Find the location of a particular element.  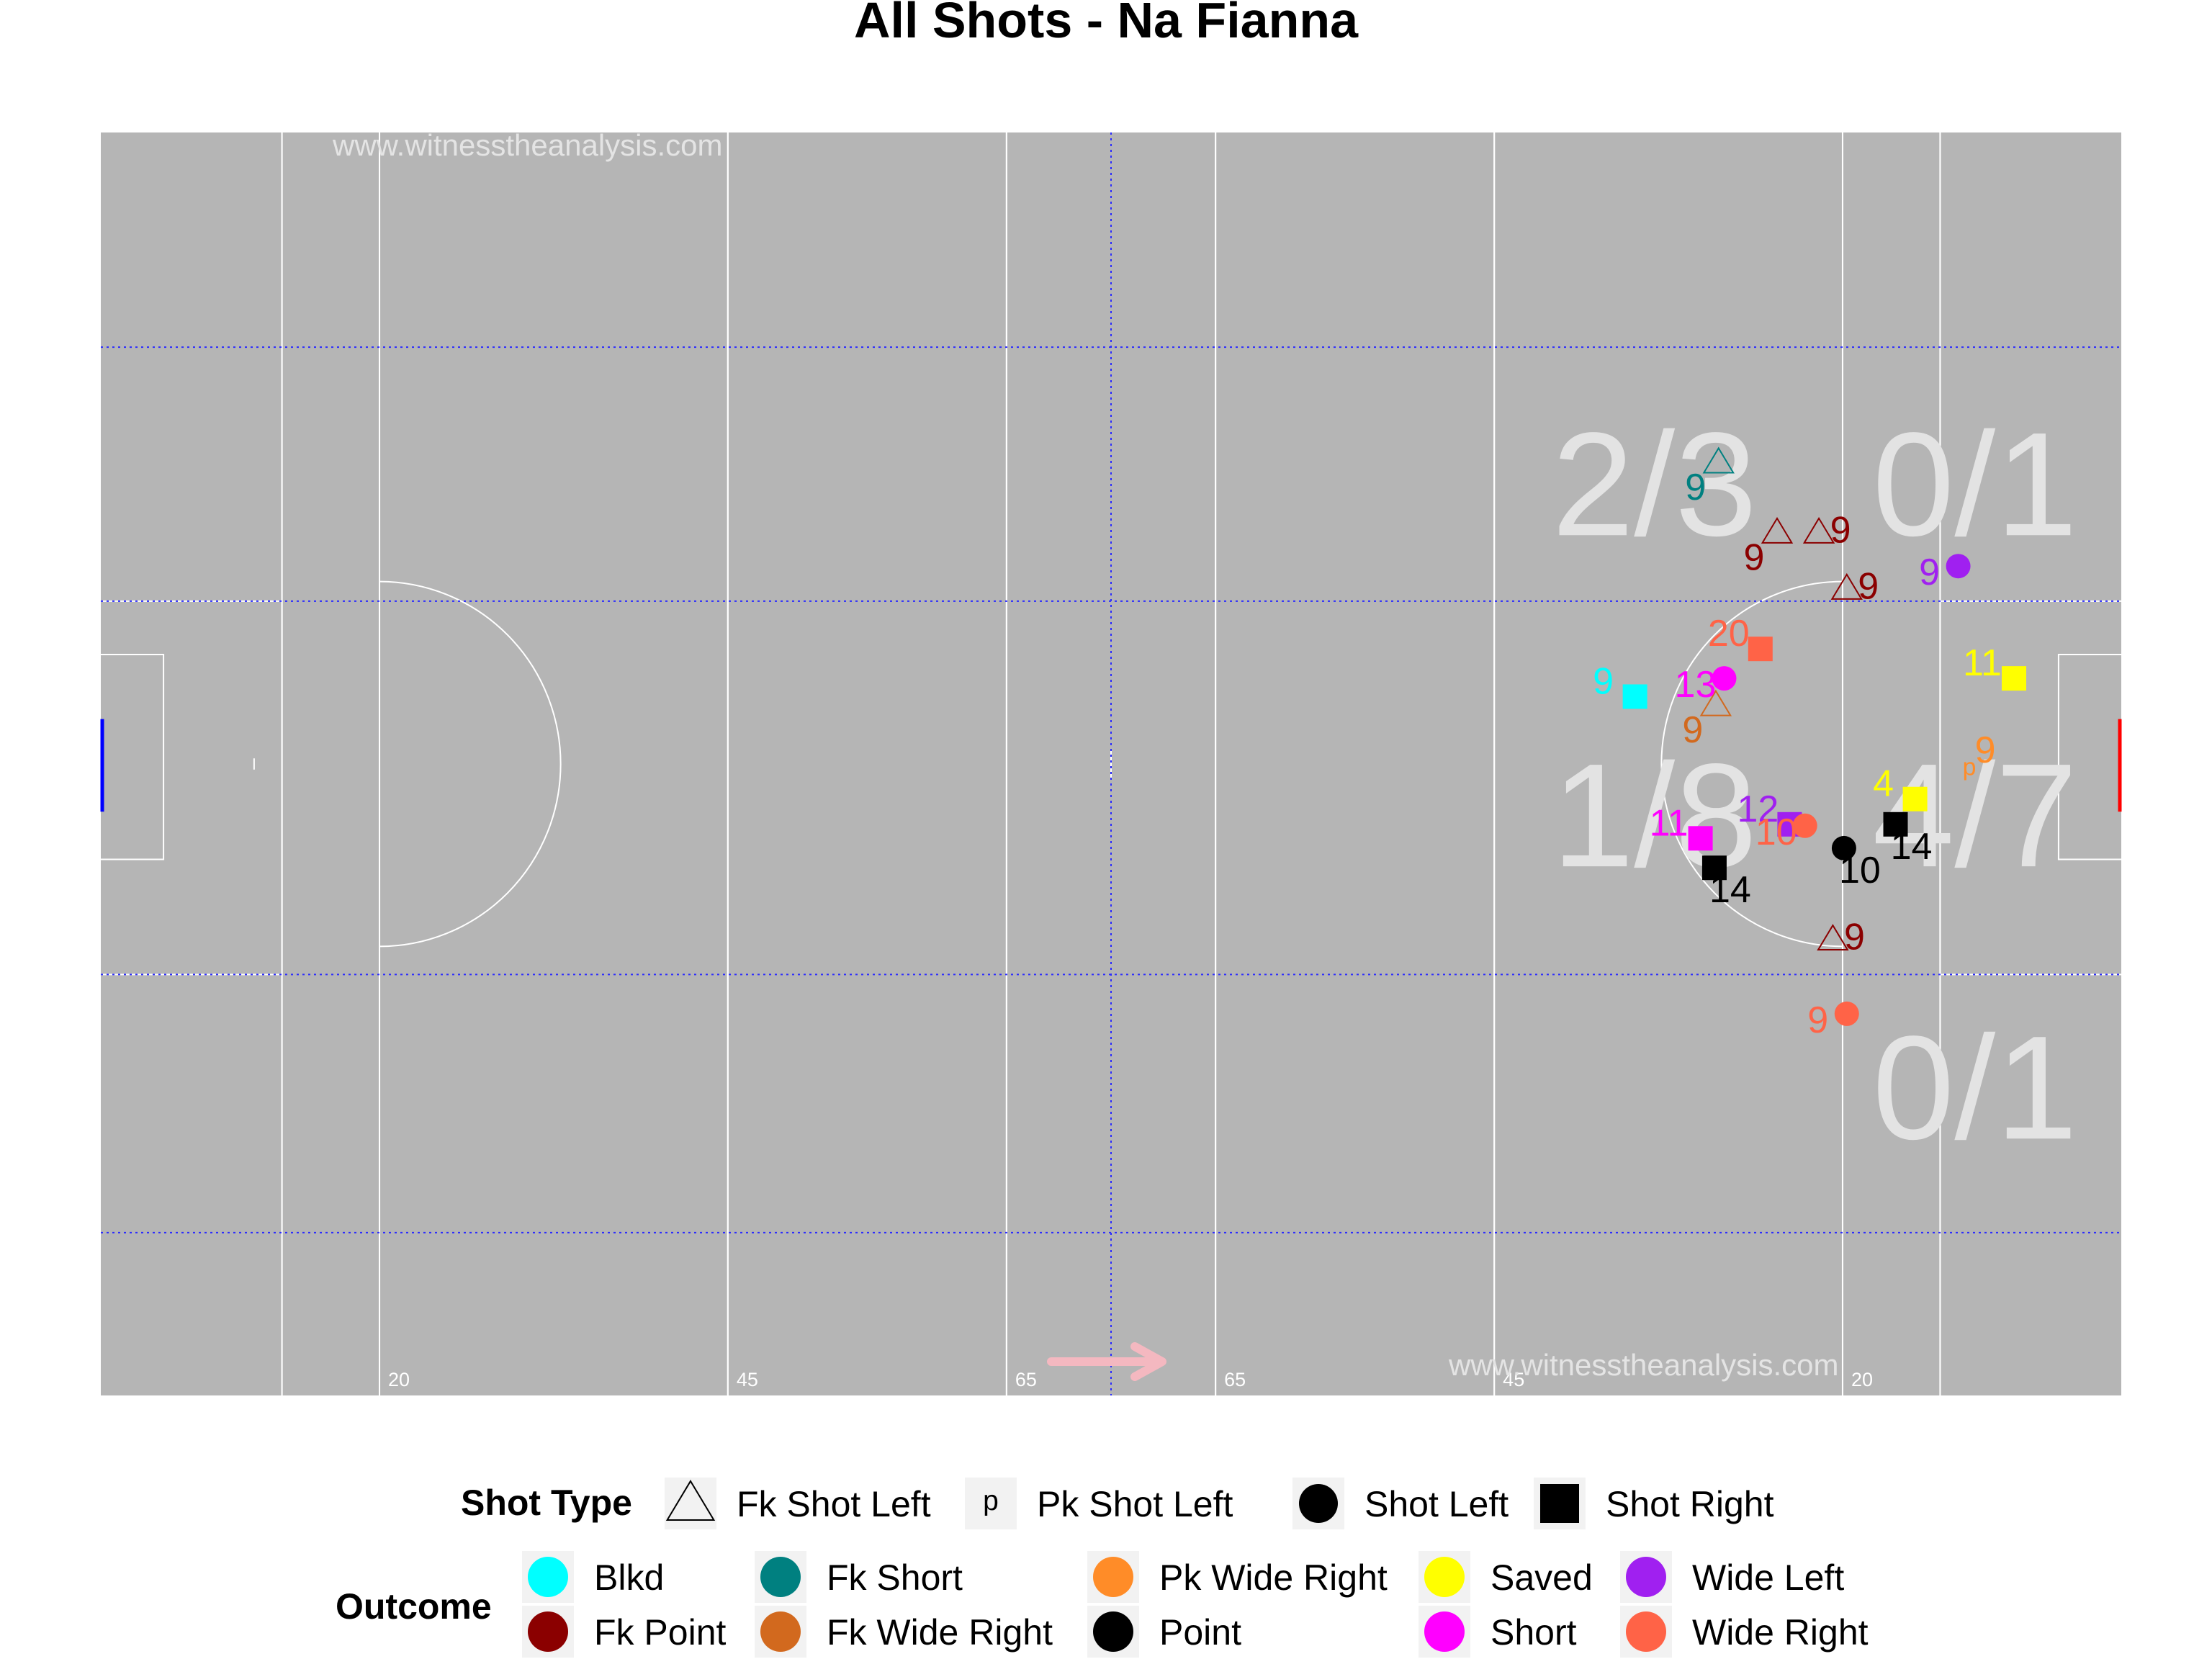

legend-outcome-label: Blkd is located at coordinates (629, 1577).